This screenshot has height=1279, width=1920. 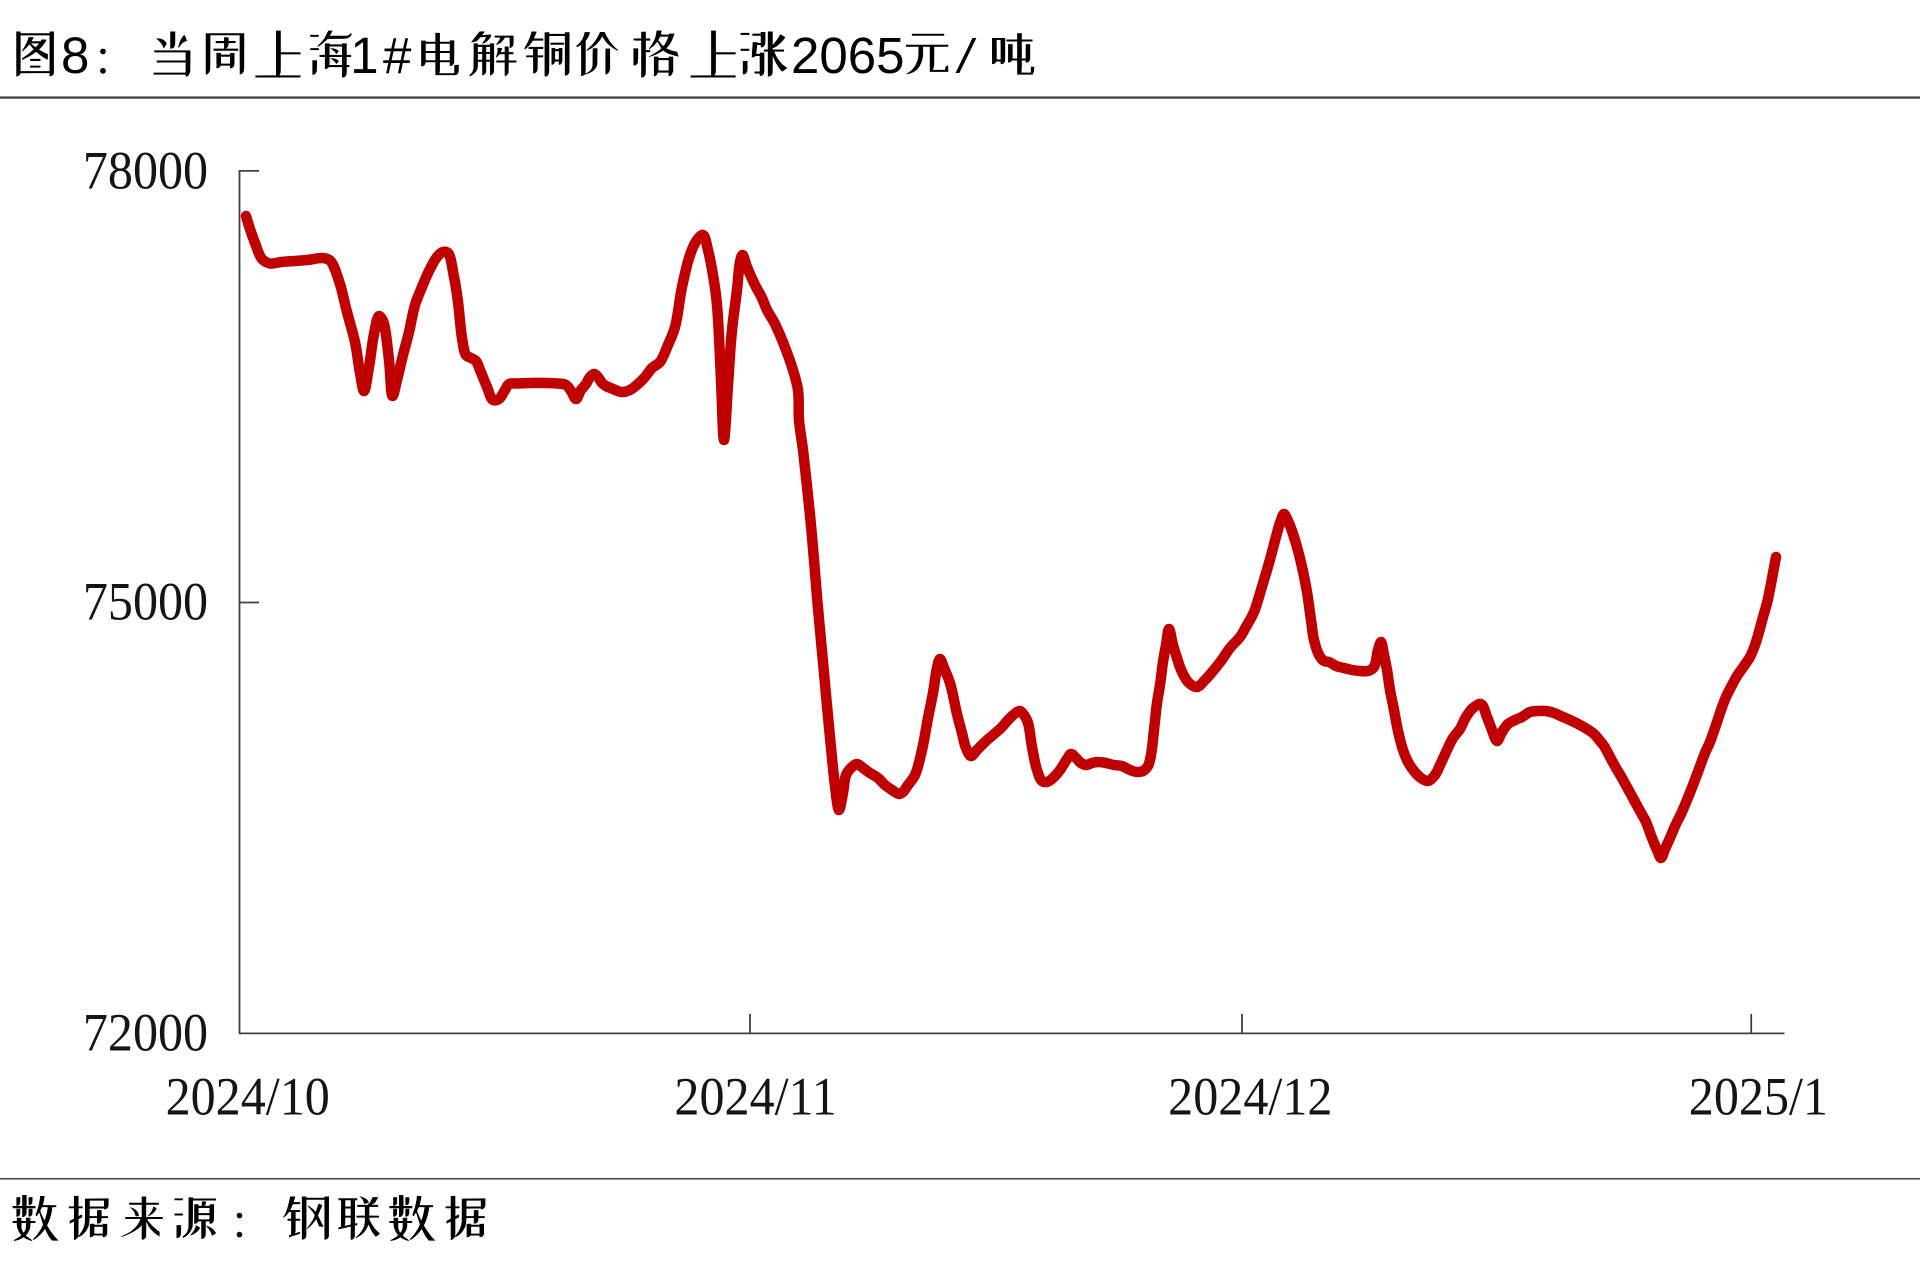 I want to click on svg-text: 2025/1, so click(x=1758, y=1097).